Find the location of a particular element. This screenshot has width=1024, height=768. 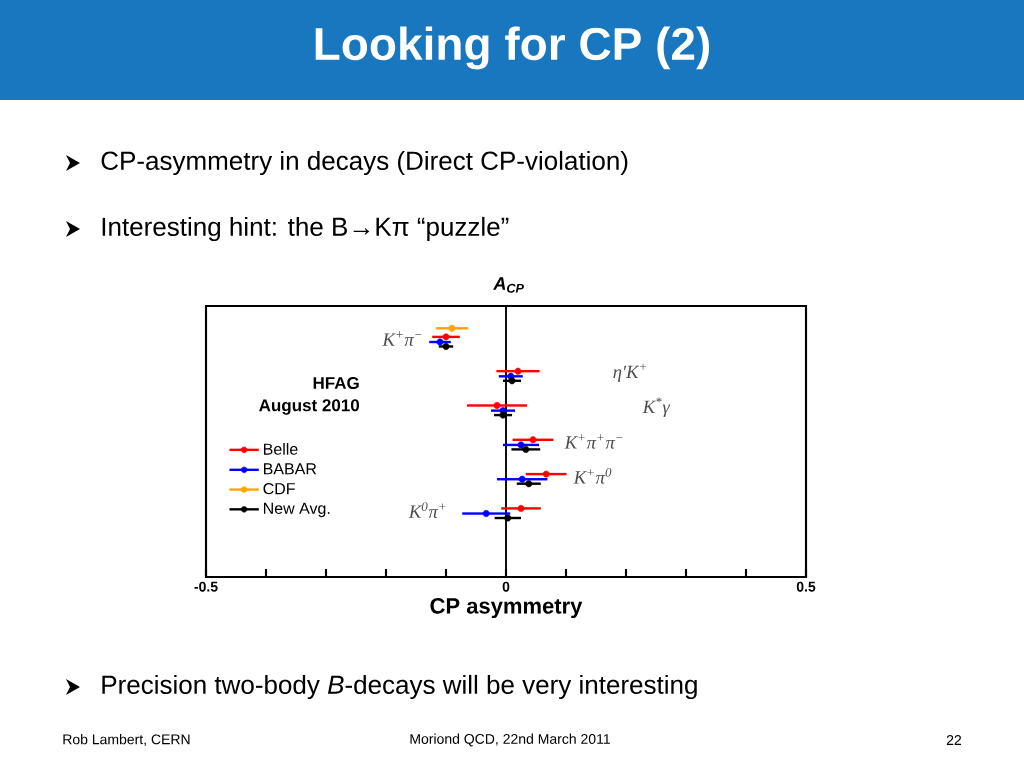

text: Interesting hint: the B→Kπ “puzzle” is located at coordinates (305, 229).